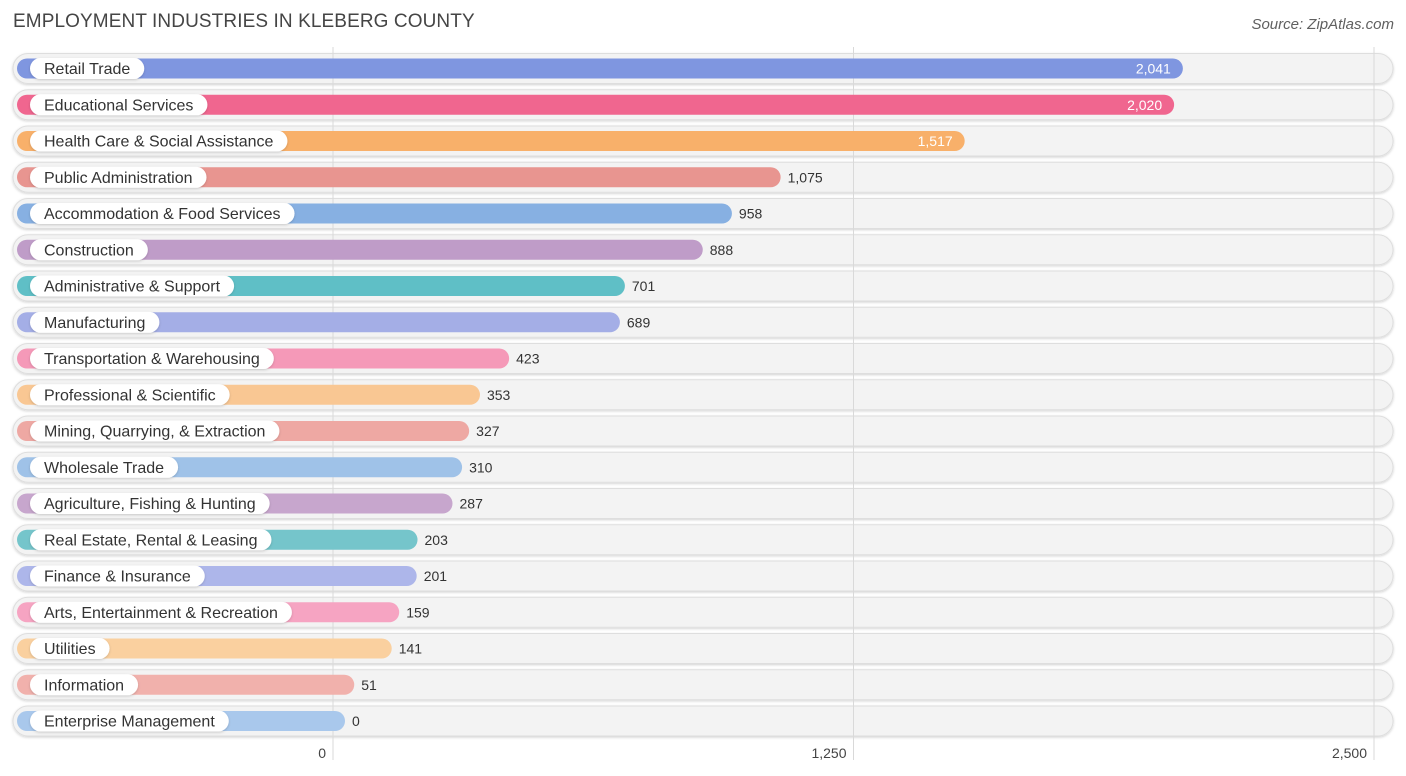  I want to click on category-label: Health Care & Social Assistance, so click(159, 142).